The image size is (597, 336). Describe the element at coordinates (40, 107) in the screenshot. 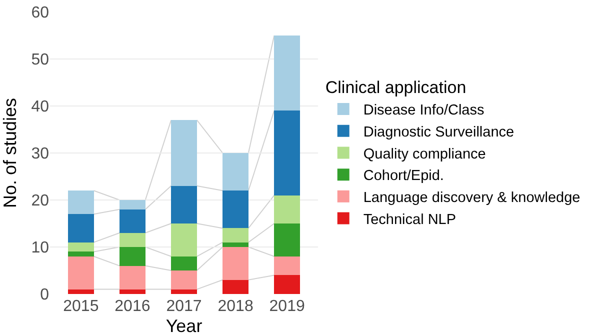

I see `y-tick-label: 40` at that location.